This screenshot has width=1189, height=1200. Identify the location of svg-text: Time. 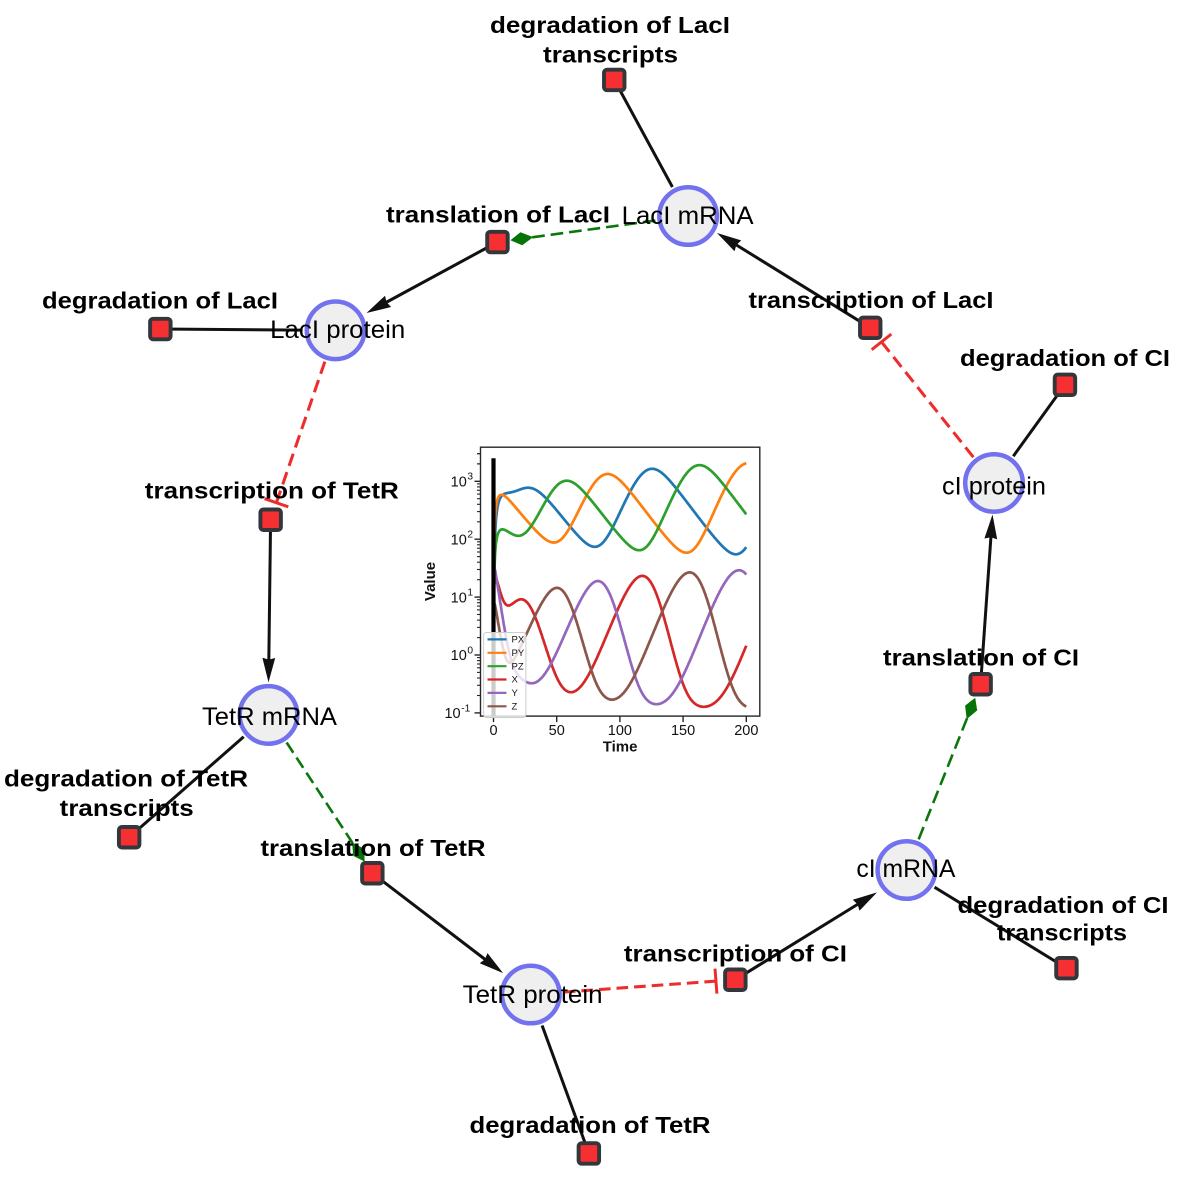
(620, 747).